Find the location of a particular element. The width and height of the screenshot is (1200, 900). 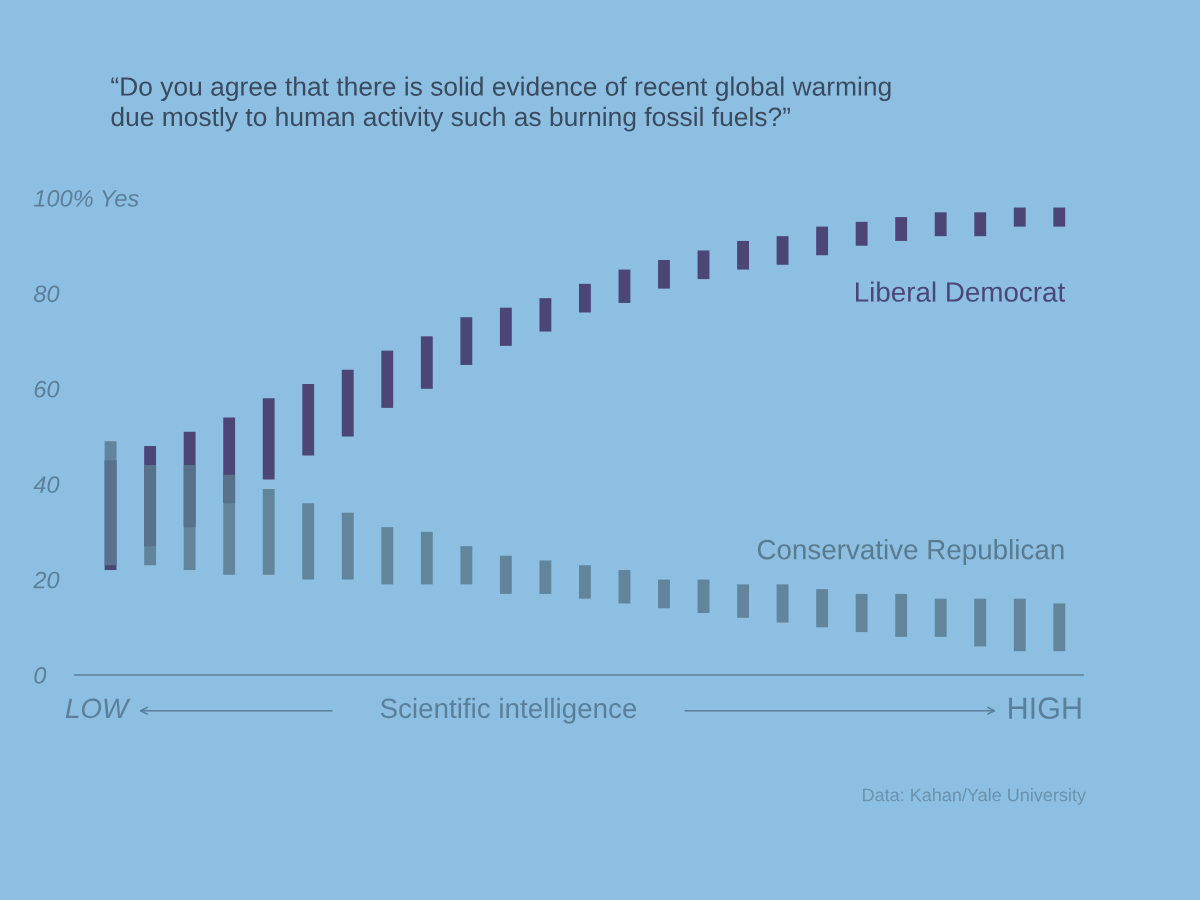

series-label: Conservative Republican is located at coordinates (910, 552).